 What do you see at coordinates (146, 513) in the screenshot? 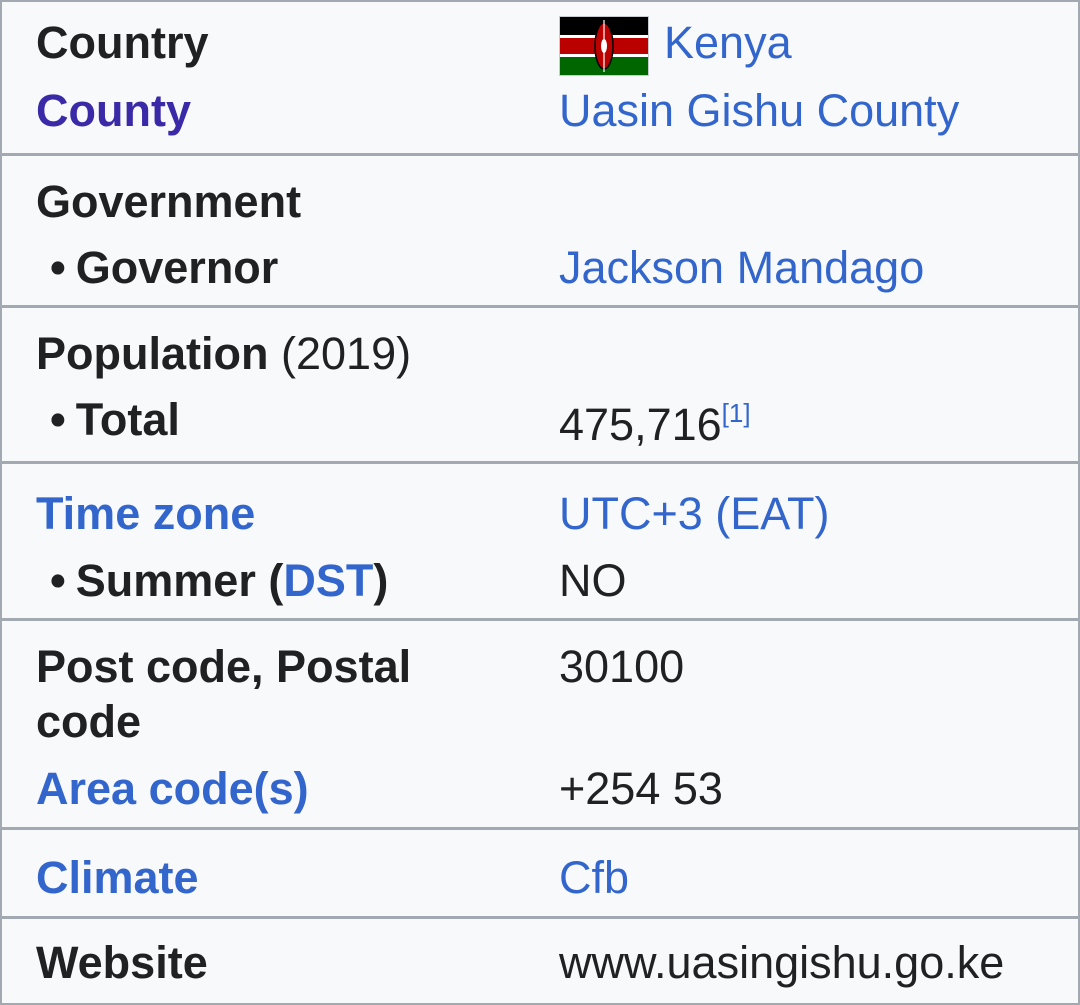
I see `timezone-label-link: Time zone` at bounding box center [146, 513].